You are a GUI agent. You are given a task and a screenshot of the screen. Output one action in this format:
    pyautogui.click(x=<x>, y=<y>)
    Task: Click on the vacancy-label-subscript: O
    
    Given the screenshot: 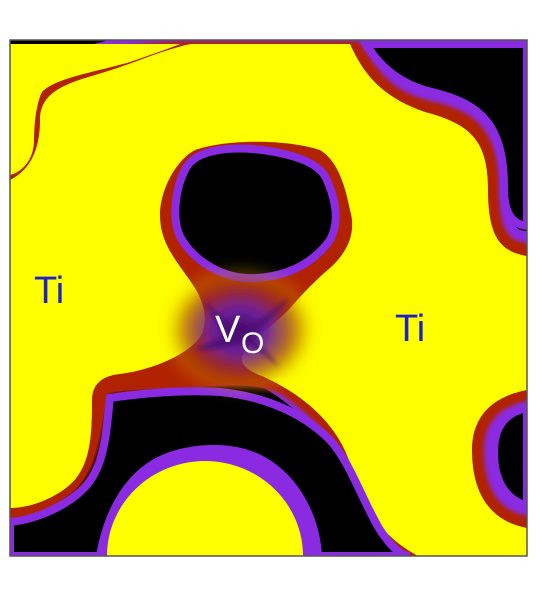 What is the action you would take?
    pyautogui.click(x=252, y=343)
    